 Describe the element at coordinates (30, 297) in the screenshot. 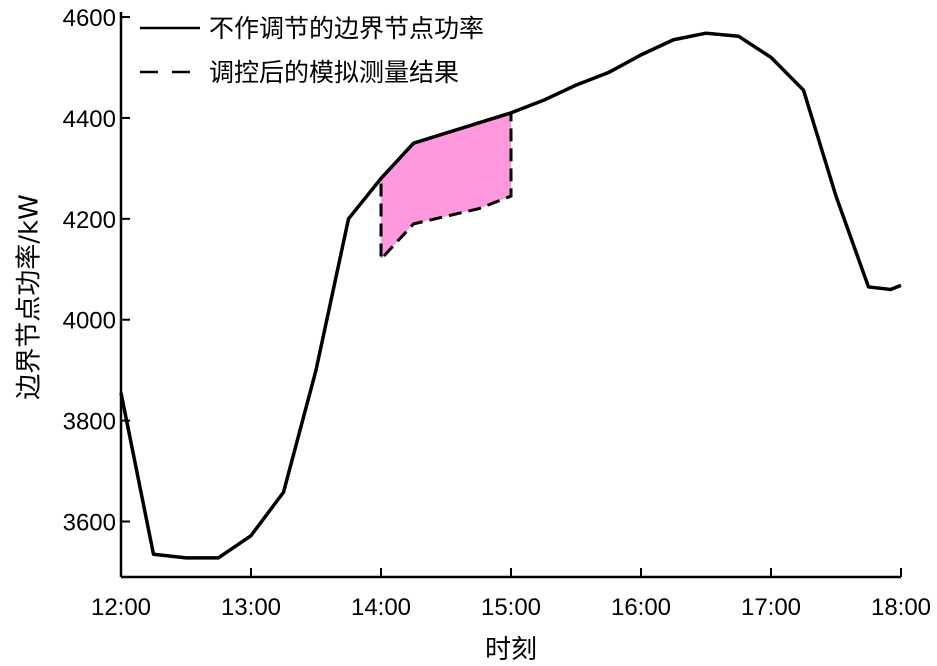

I see `y-axis-title: 边界节点功率/kW` at that location.